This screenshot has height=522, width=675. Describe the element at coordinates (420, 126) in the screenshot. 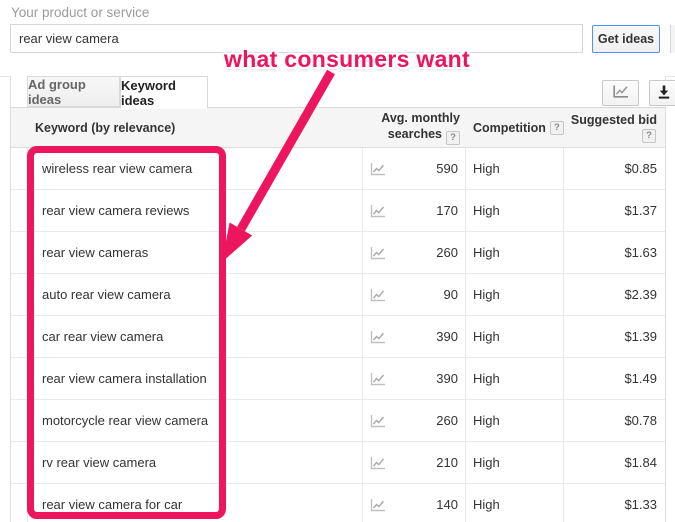

I see `column-header-searches-label: Avg. monthly searches` at that location.